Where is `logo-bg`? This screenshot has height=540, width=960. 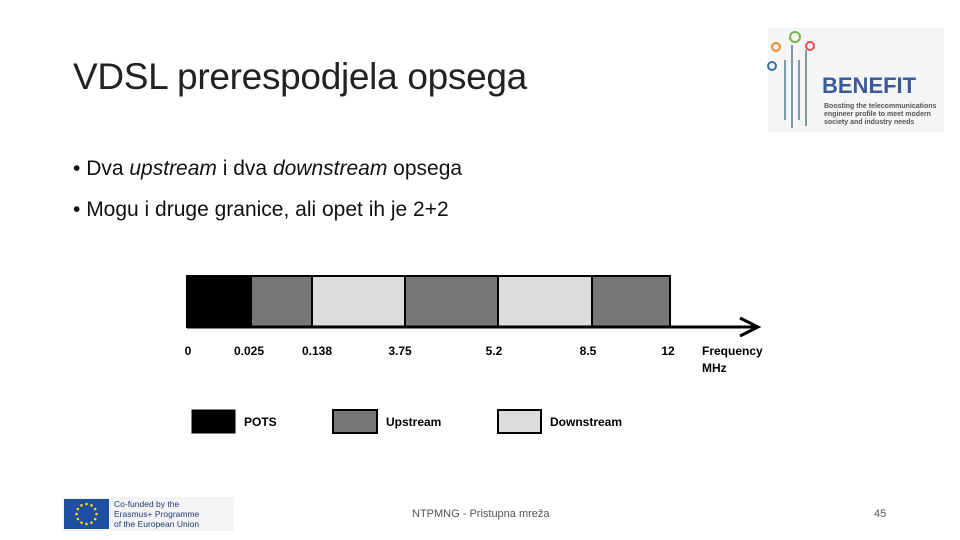 logo-bg is located at coordinates (856, 80).